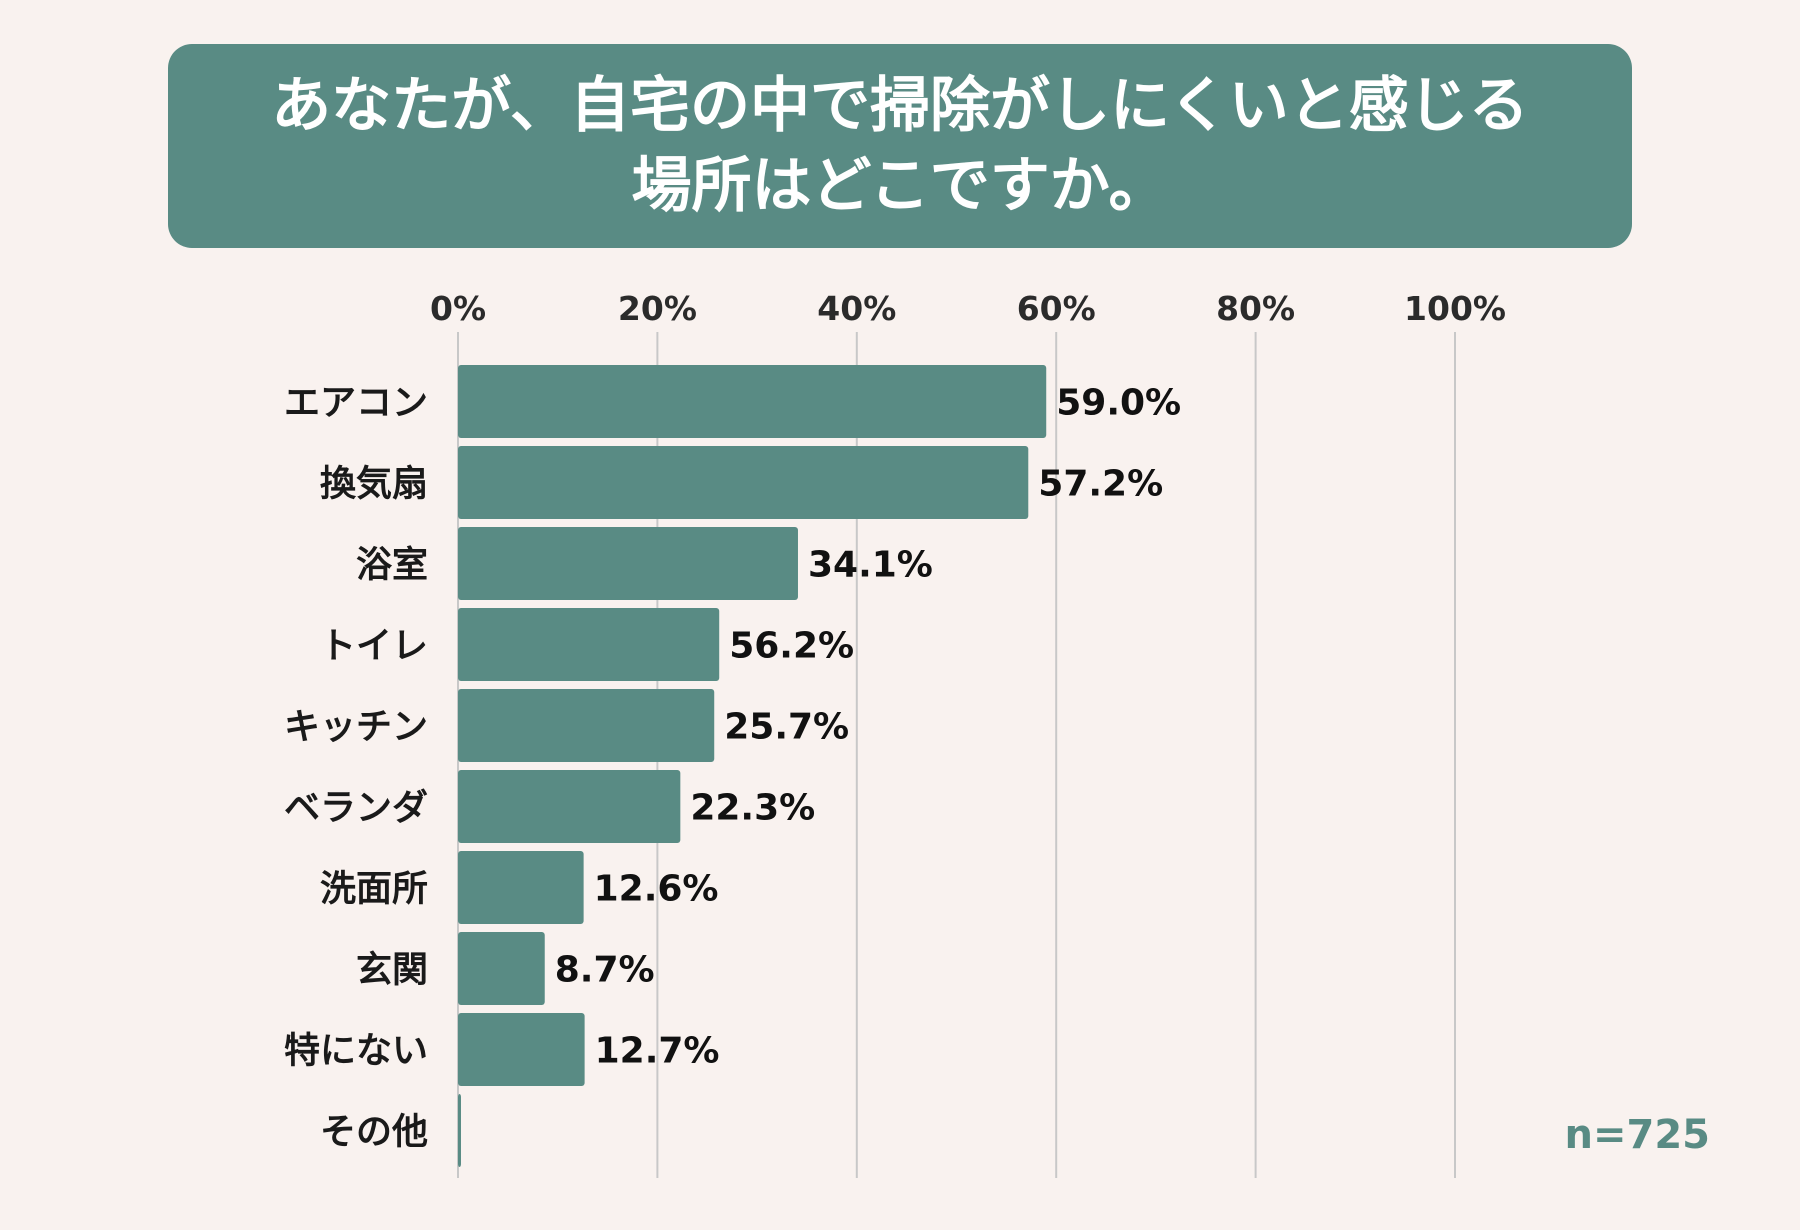 The image size is (1800, 1230). I want to click on data-label: 34.1%, so click(870, 565).